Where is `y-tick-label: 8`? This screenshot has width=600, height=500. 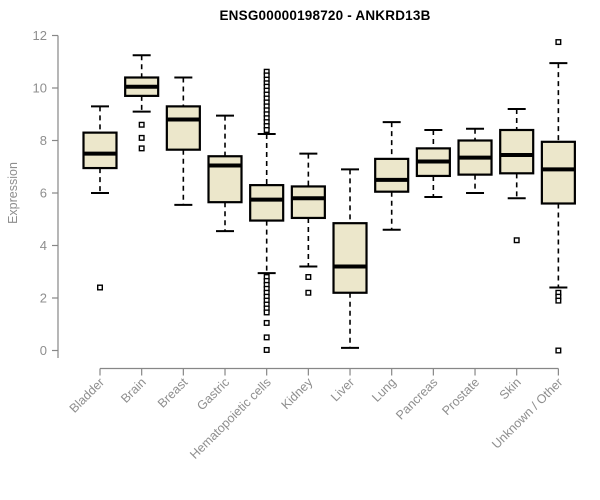 y-tick-label: 8 is located at coordinates (43, 140).